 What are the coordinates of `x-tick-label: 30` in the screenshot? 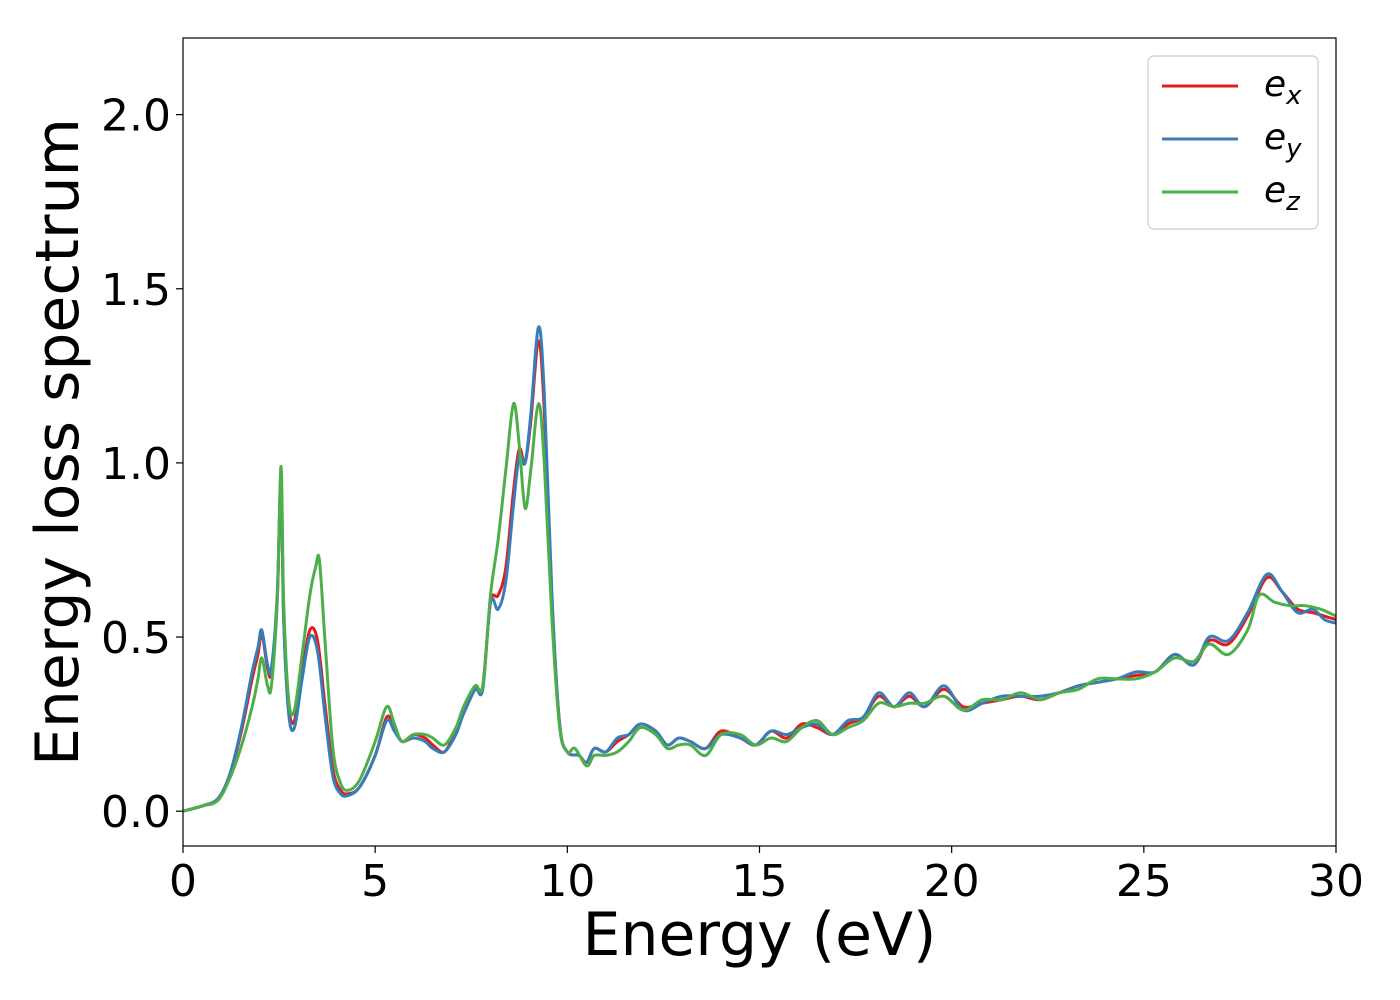 It's located at (1336, 881).